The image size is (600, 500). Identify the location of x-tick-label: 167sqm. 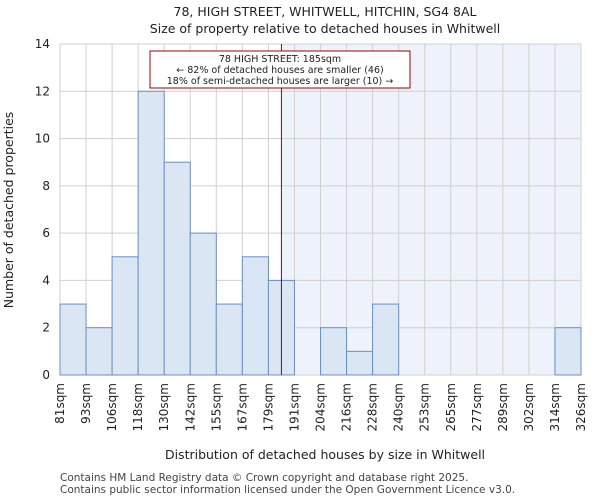
(242, 407).